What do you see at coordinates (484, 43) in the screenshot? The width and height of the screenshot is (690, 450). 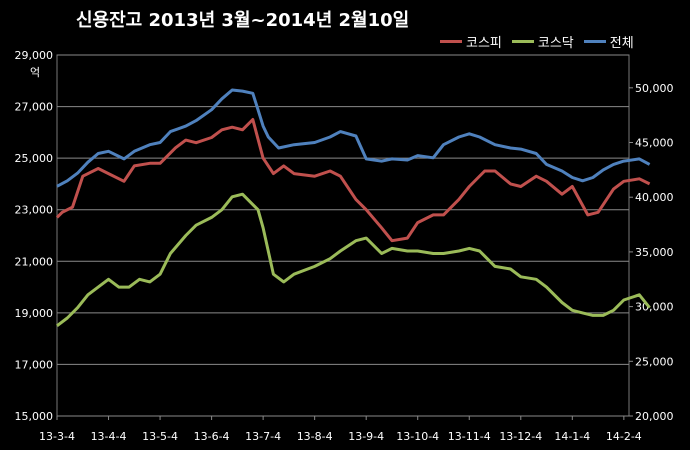 I see `legend-label: 코스피` at bounding box center [484, 43].